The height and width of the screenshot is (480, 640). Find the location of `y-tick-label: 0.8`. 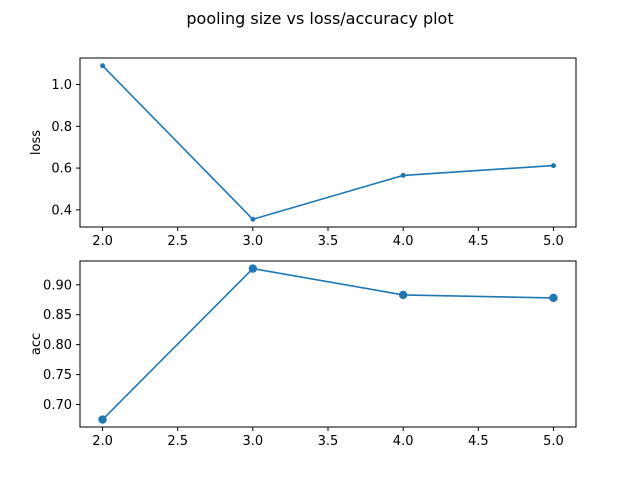

y-tick-label: 0.8 is located at coordinates (61, 127).